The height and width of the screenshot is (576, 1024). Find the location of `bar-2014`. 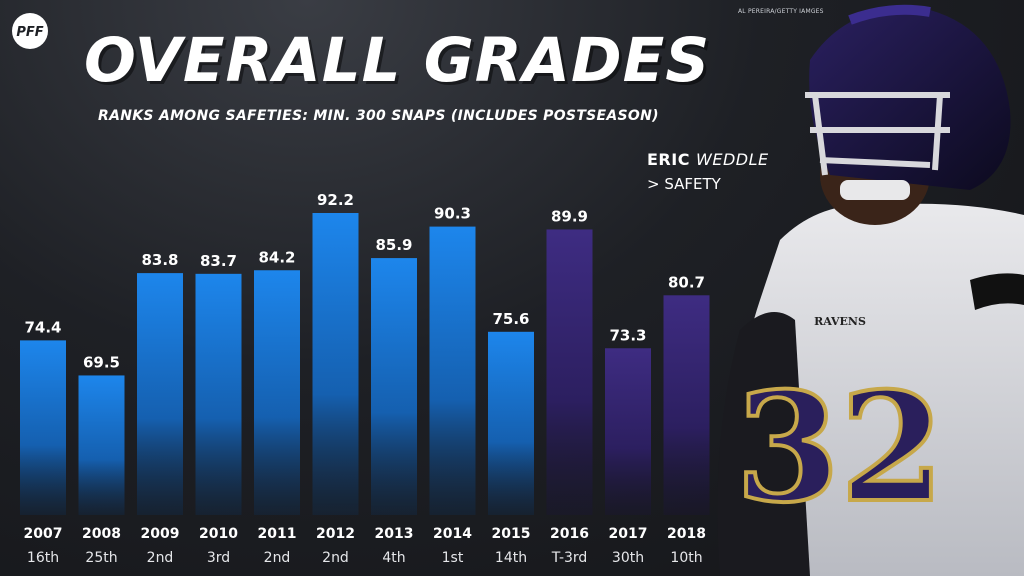

bar-2014 is located at coordinates (452, 370).